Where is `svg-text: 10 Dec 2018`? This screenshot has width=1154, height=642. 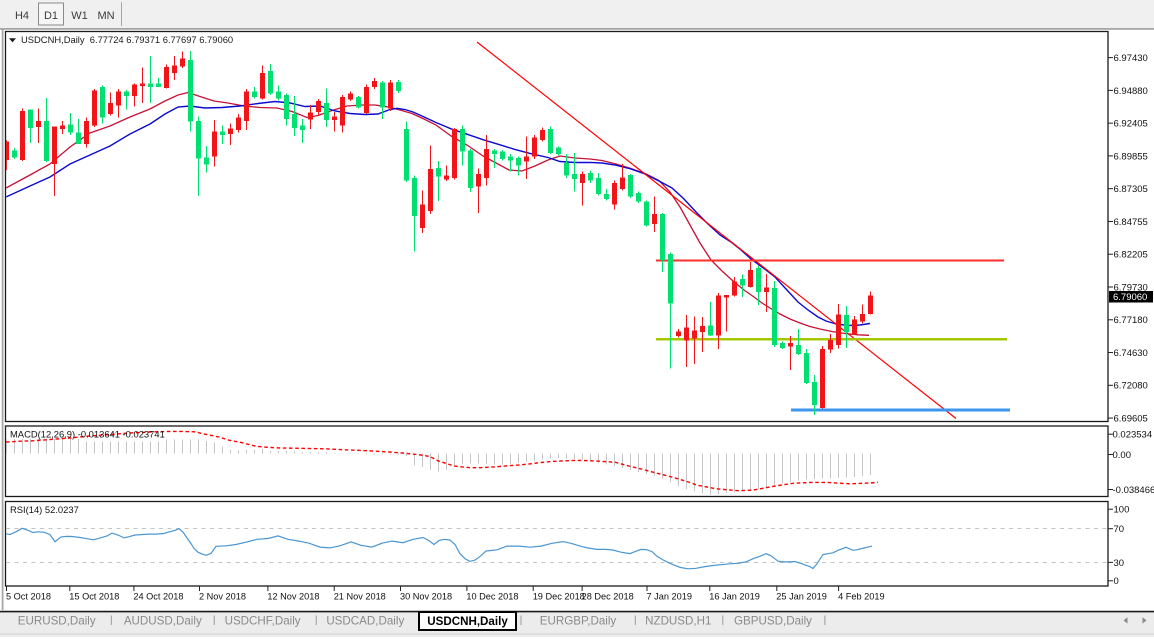
svg-text: 10 Dec 2018 is located at coordinates (492, 597).